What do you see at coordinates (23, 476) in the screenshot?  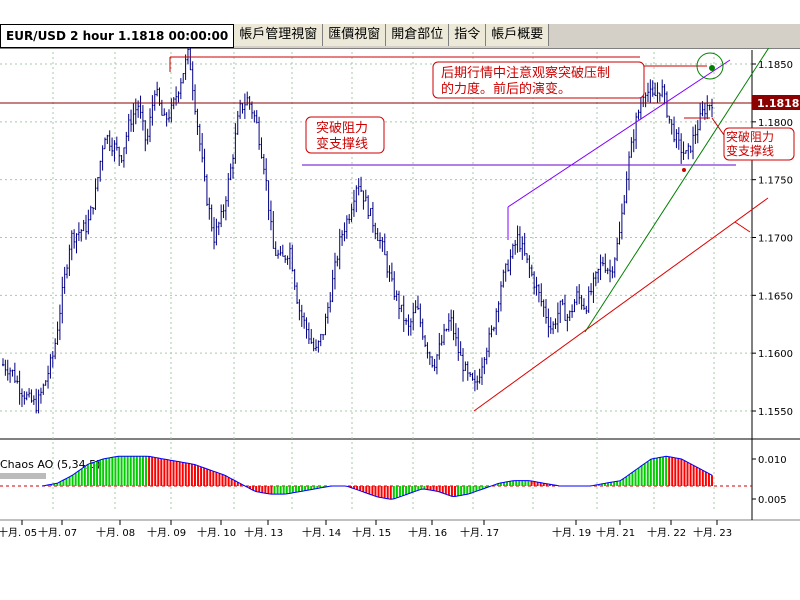 I see `ao-title-strip` at bounding box center [23, 476].